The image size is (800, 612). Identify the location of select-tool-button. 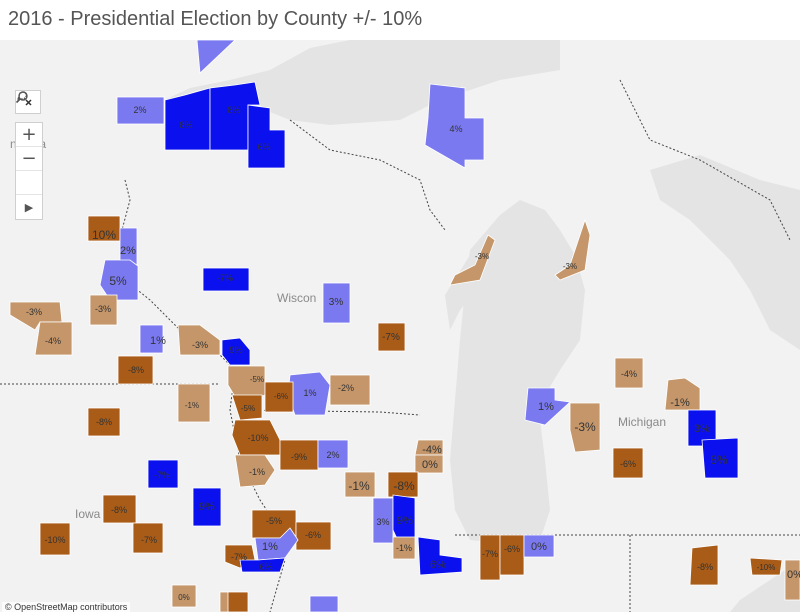
(29, 143).